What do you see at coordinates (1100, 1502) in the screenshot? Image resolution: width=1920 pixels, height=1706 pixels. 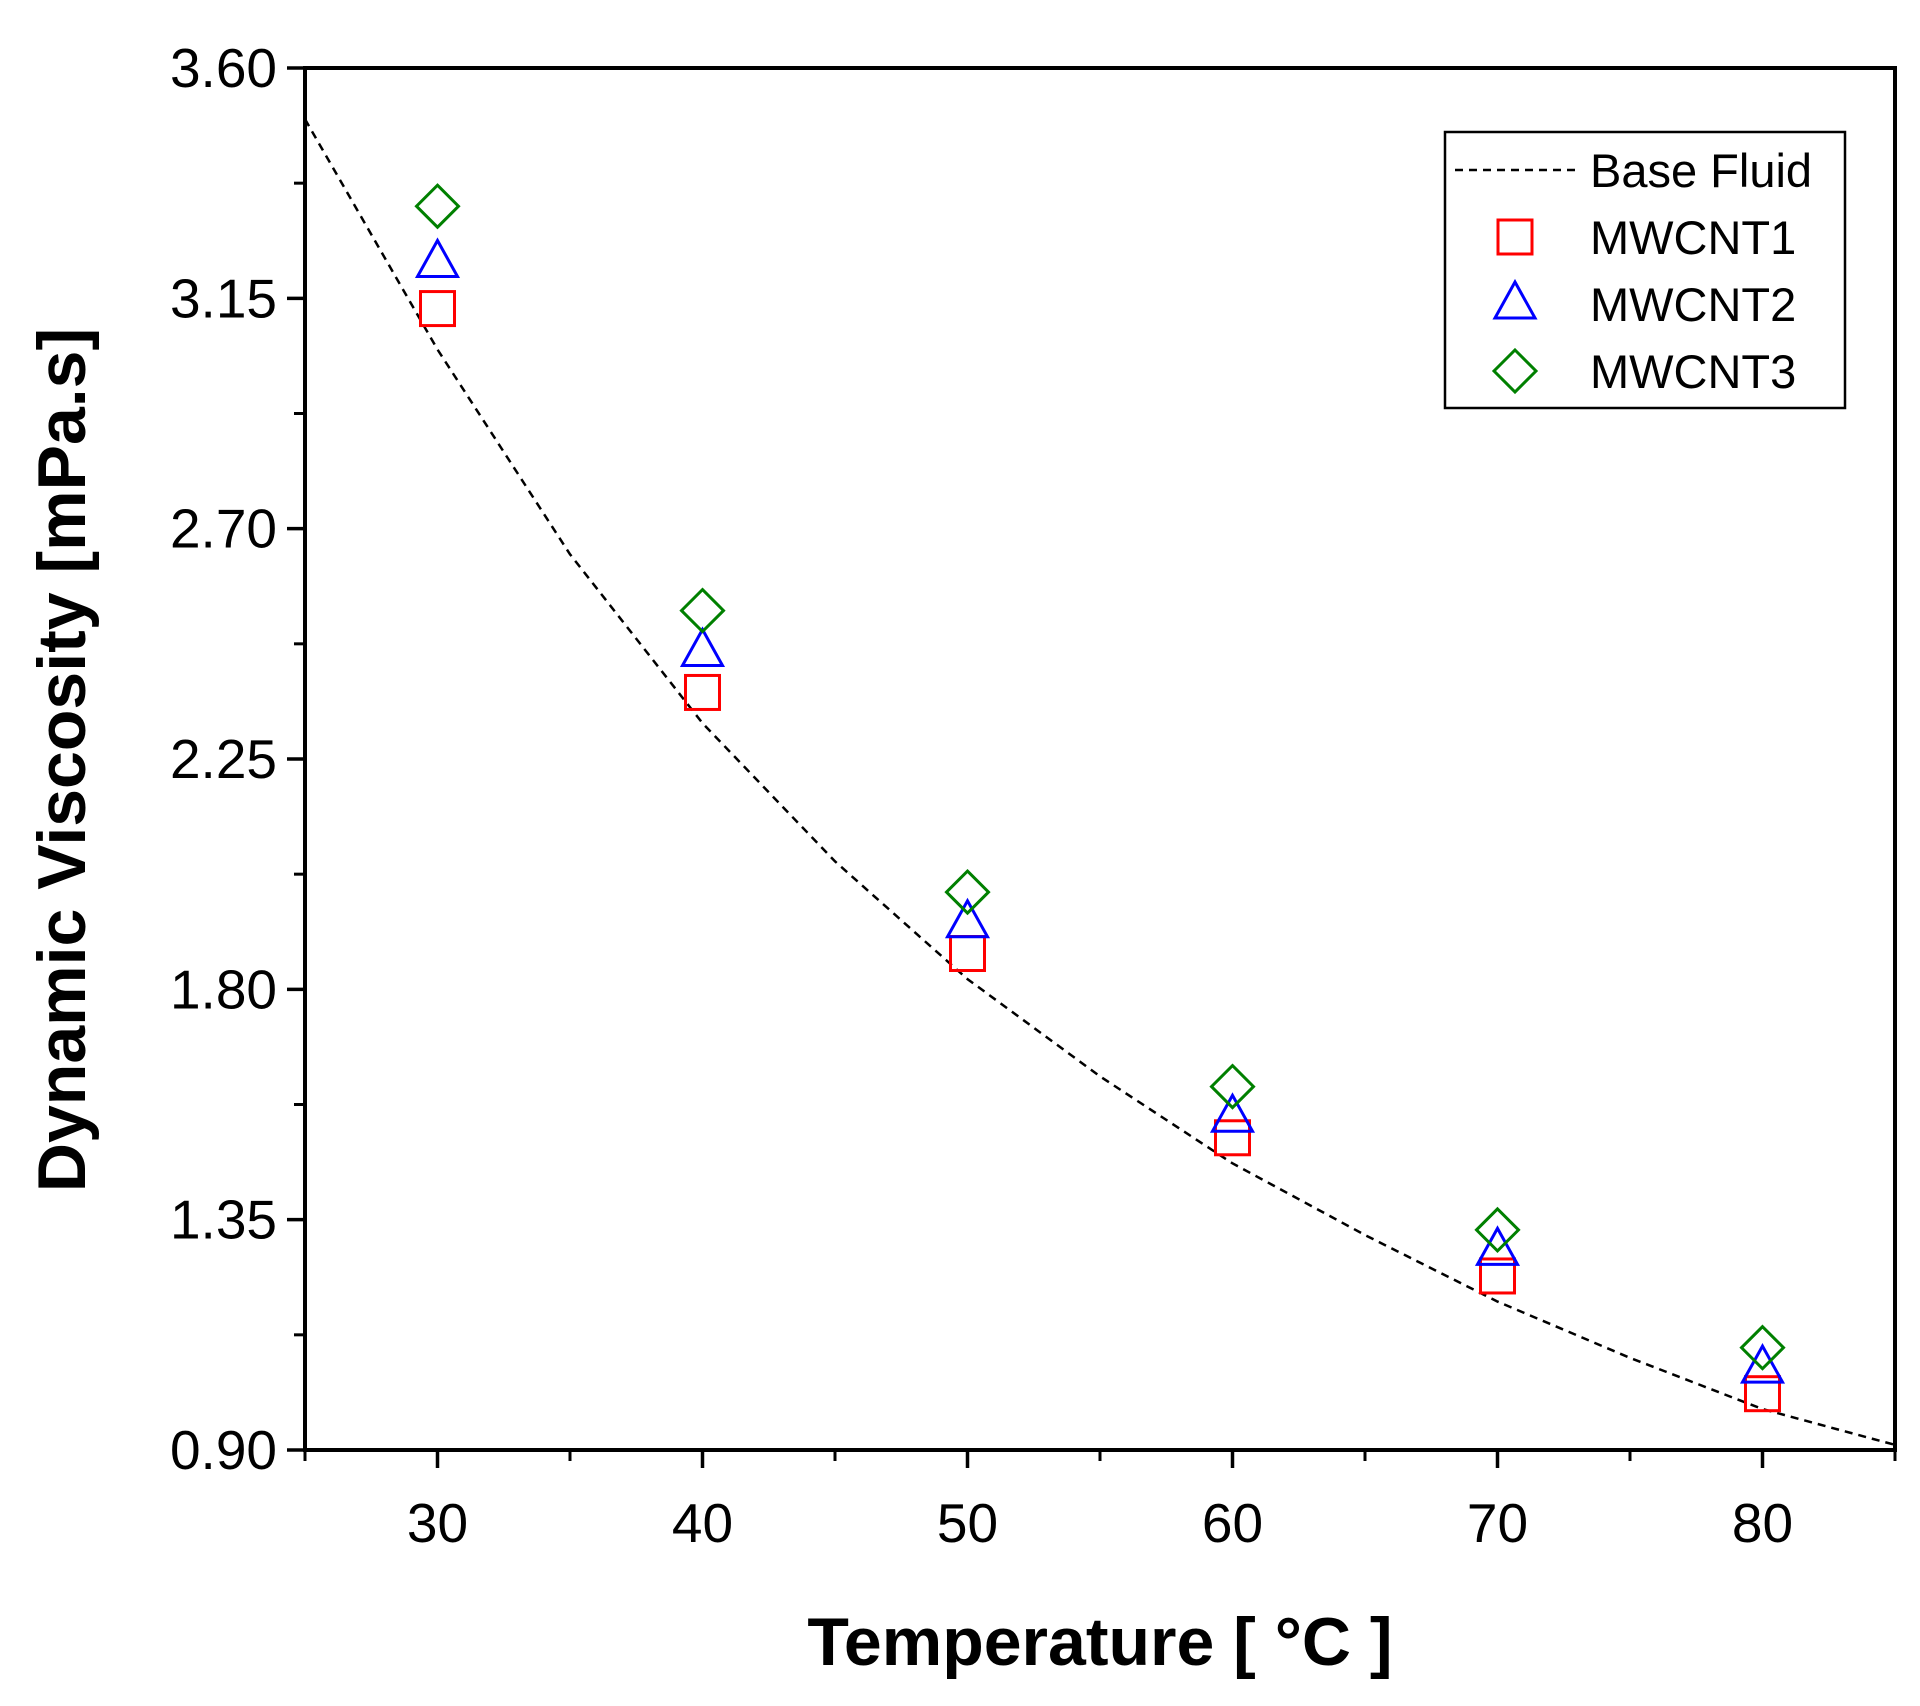 I see `x-axis: 30 40 50 60 70 80` at bounding box center [1100, 1502].